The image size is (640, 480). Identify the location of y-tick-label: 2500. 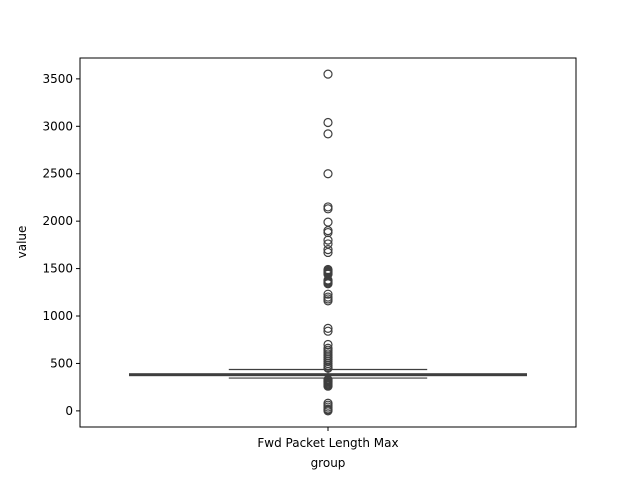
(57, 174).